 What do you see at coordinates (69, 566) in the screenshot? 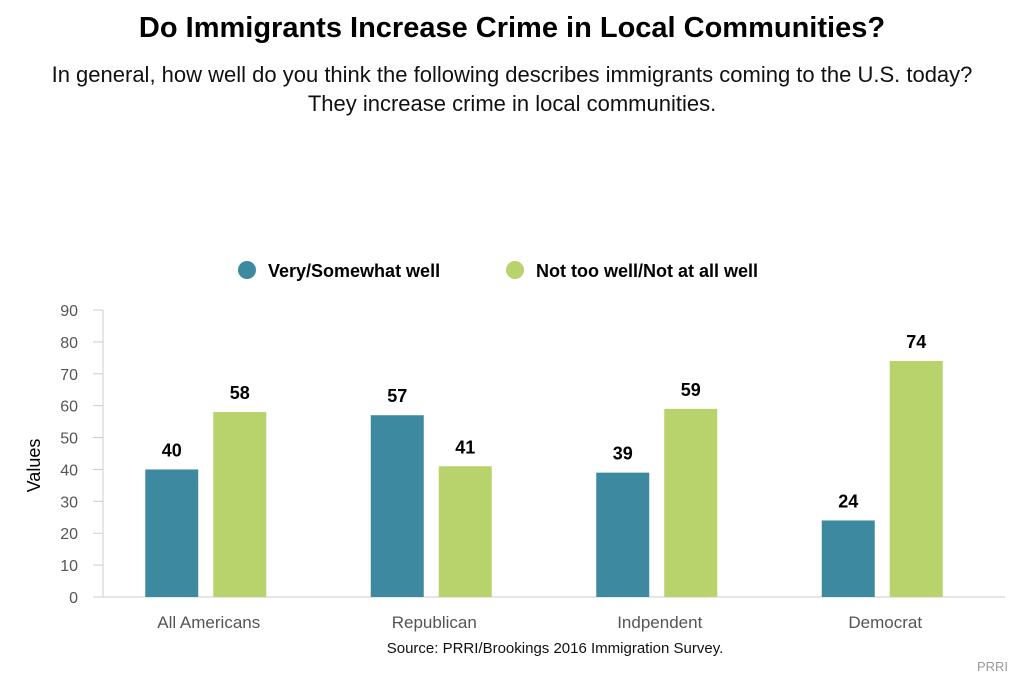
I see `y-tick-label: 10` at bounding box center [69, 566].